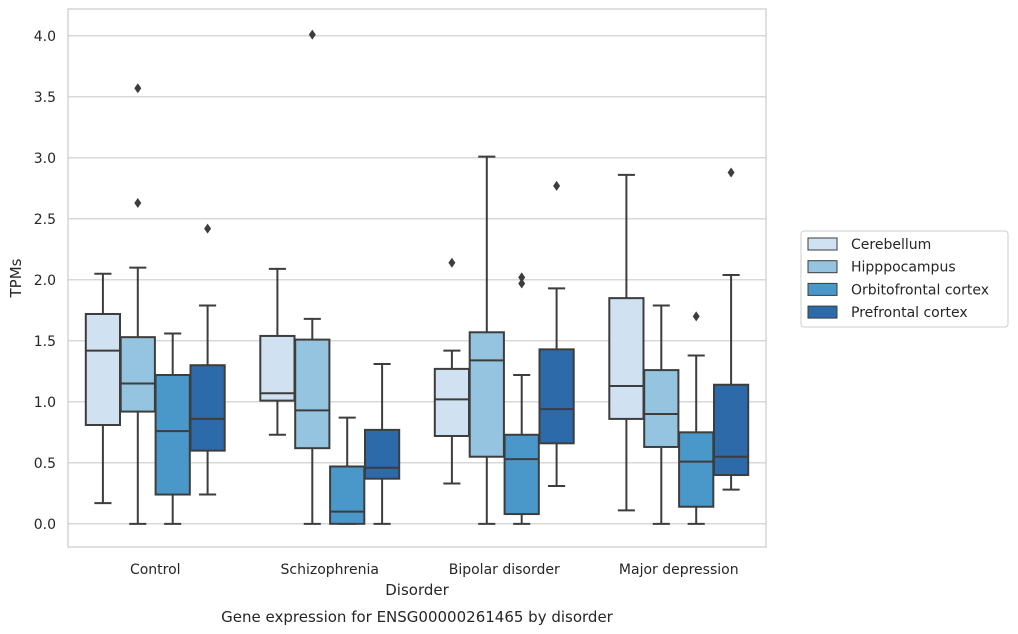 This screenshot has height=634, width=1018. Describe the element at coordinates (16, 278) in the screenshot. I see `y-axis-label: TPMs` at that location.